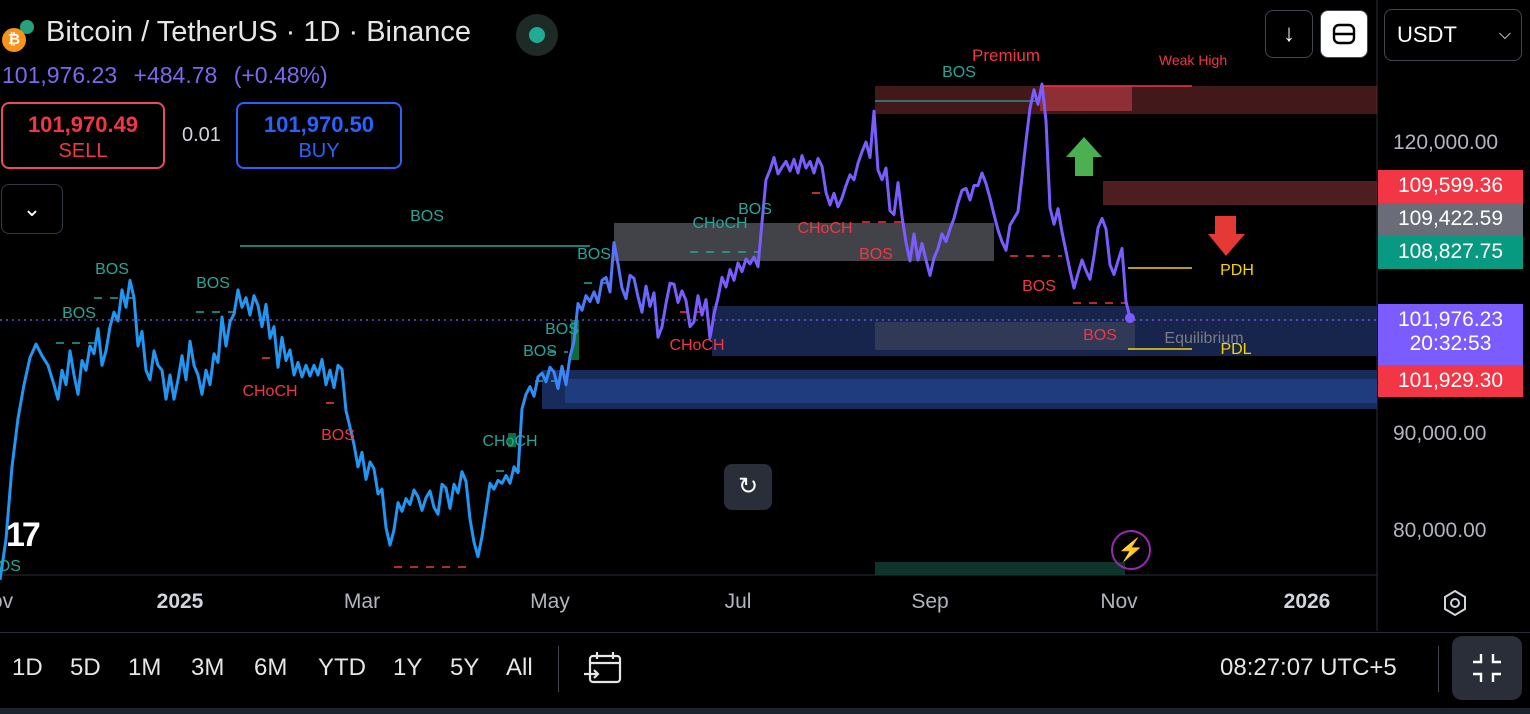 Image resolution: width=1530 pixels, height=714 pixels. I want to click on gray-level-price-tag: 109,422.59, so click(1450, 219).